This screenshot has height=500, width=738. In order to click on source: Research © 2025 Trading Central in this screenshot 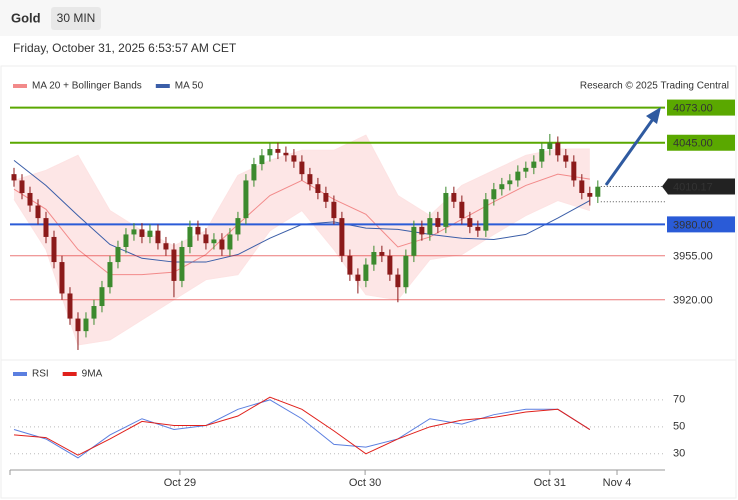, I will do `click(654, 86)`.